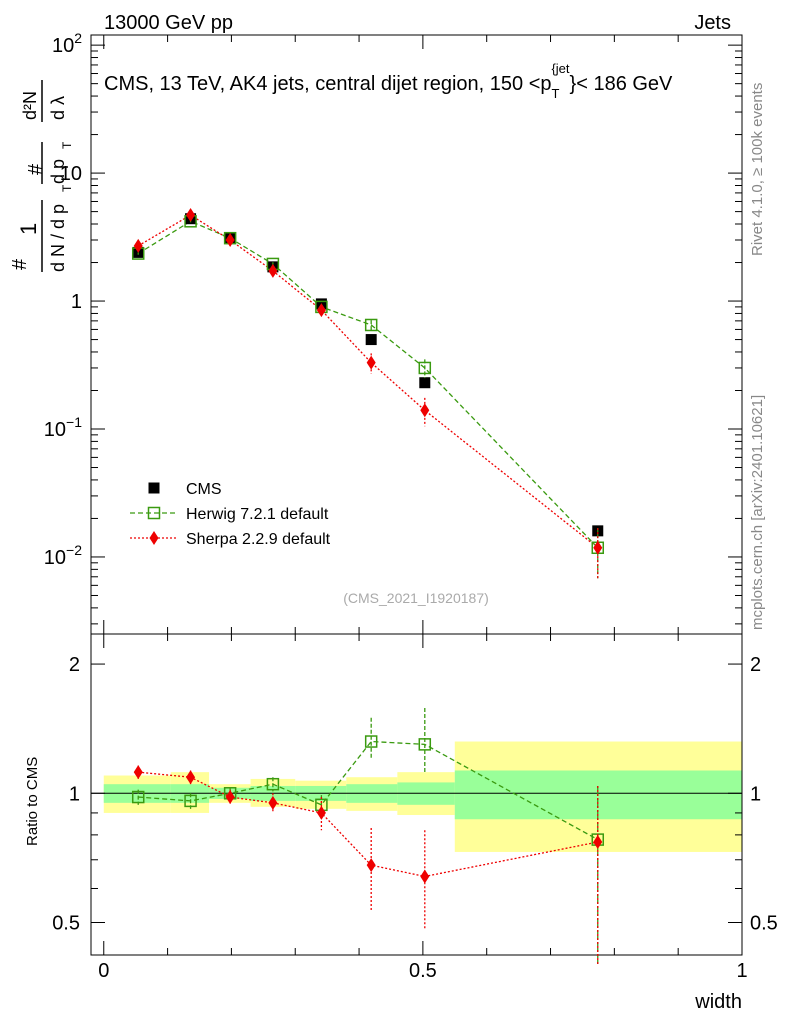 The image size is (786, 1024). What do you see at coordinates (58, 171) in the screenshot?
I see `y-label-dp: d p` at bounding box center [58, 171].